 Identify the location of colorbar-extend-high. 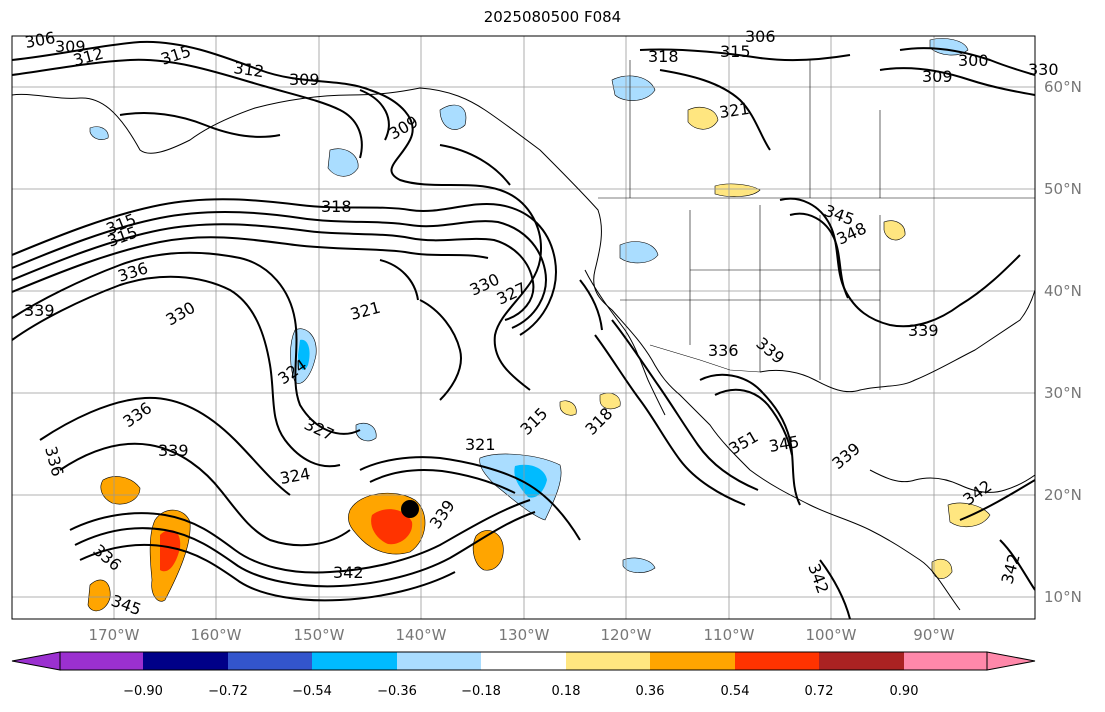
(1011, 661).